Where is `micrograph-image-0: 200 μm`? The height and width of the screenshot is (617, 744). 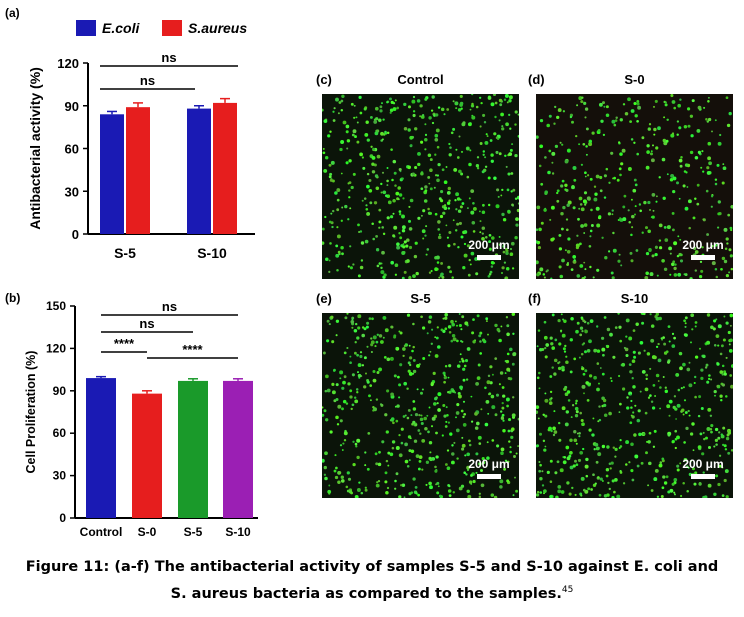 micrograph-image-0: 200 μm is located at coordinates (420, 186).